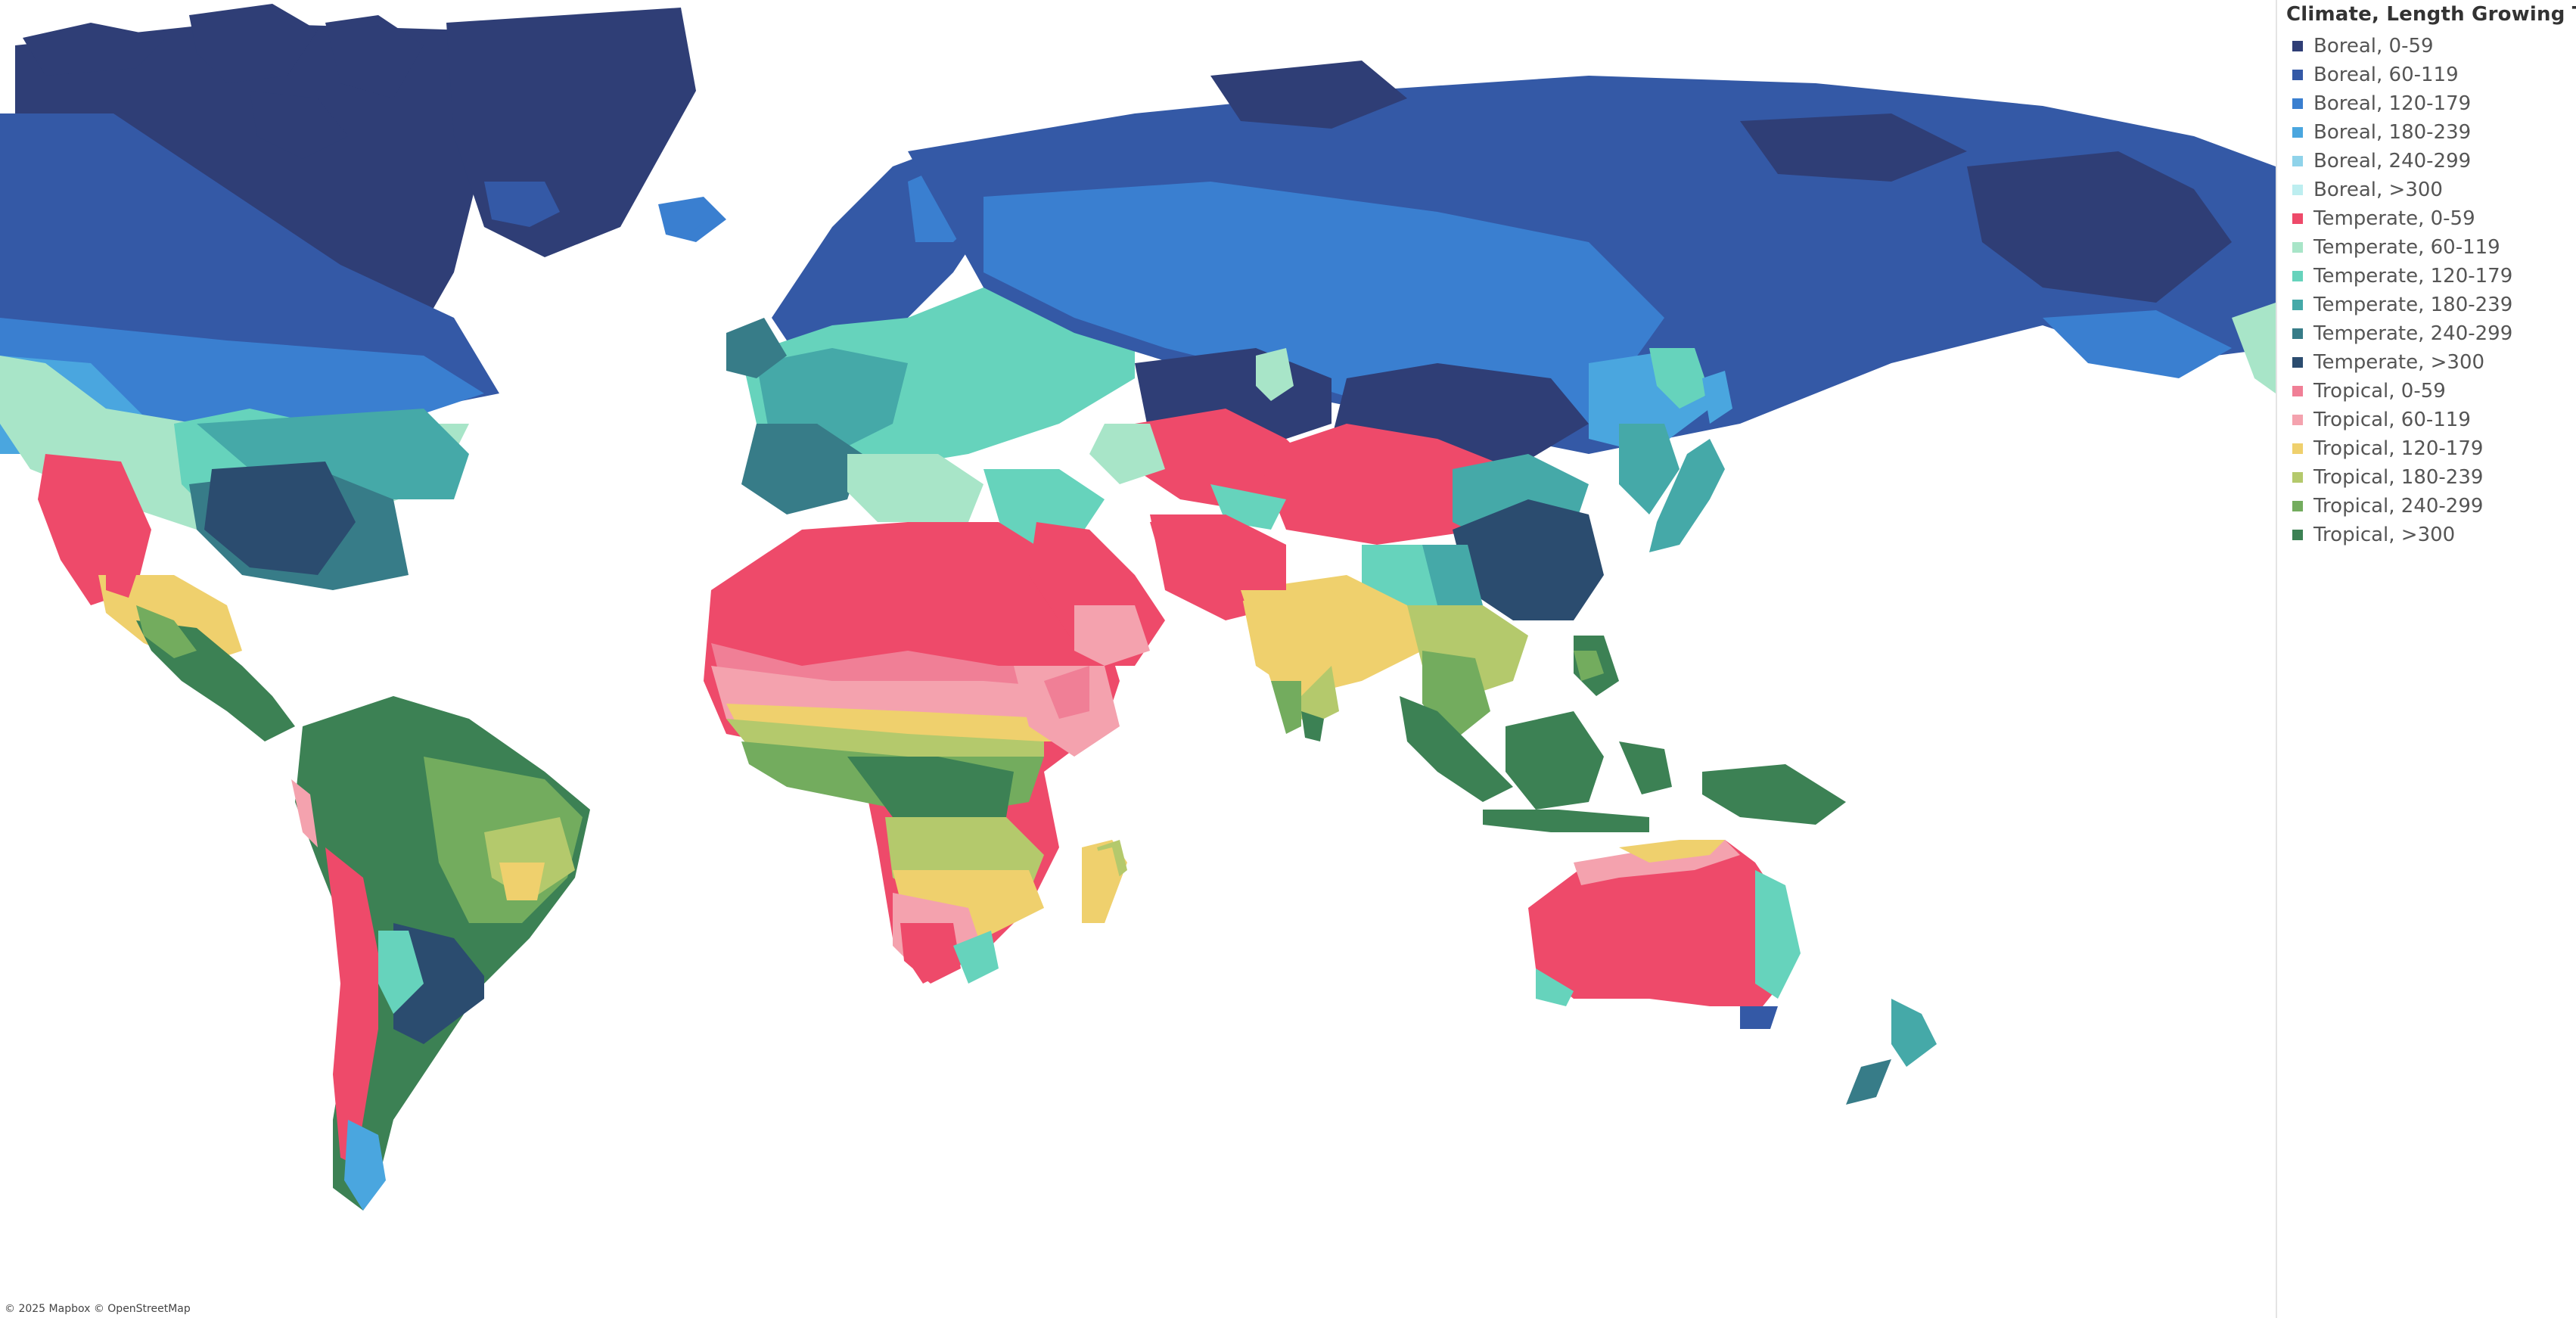 This screenshot has width=2576, height=1318. I want to click on legend-item: Tropical, 180-239, so click(2431, 477).